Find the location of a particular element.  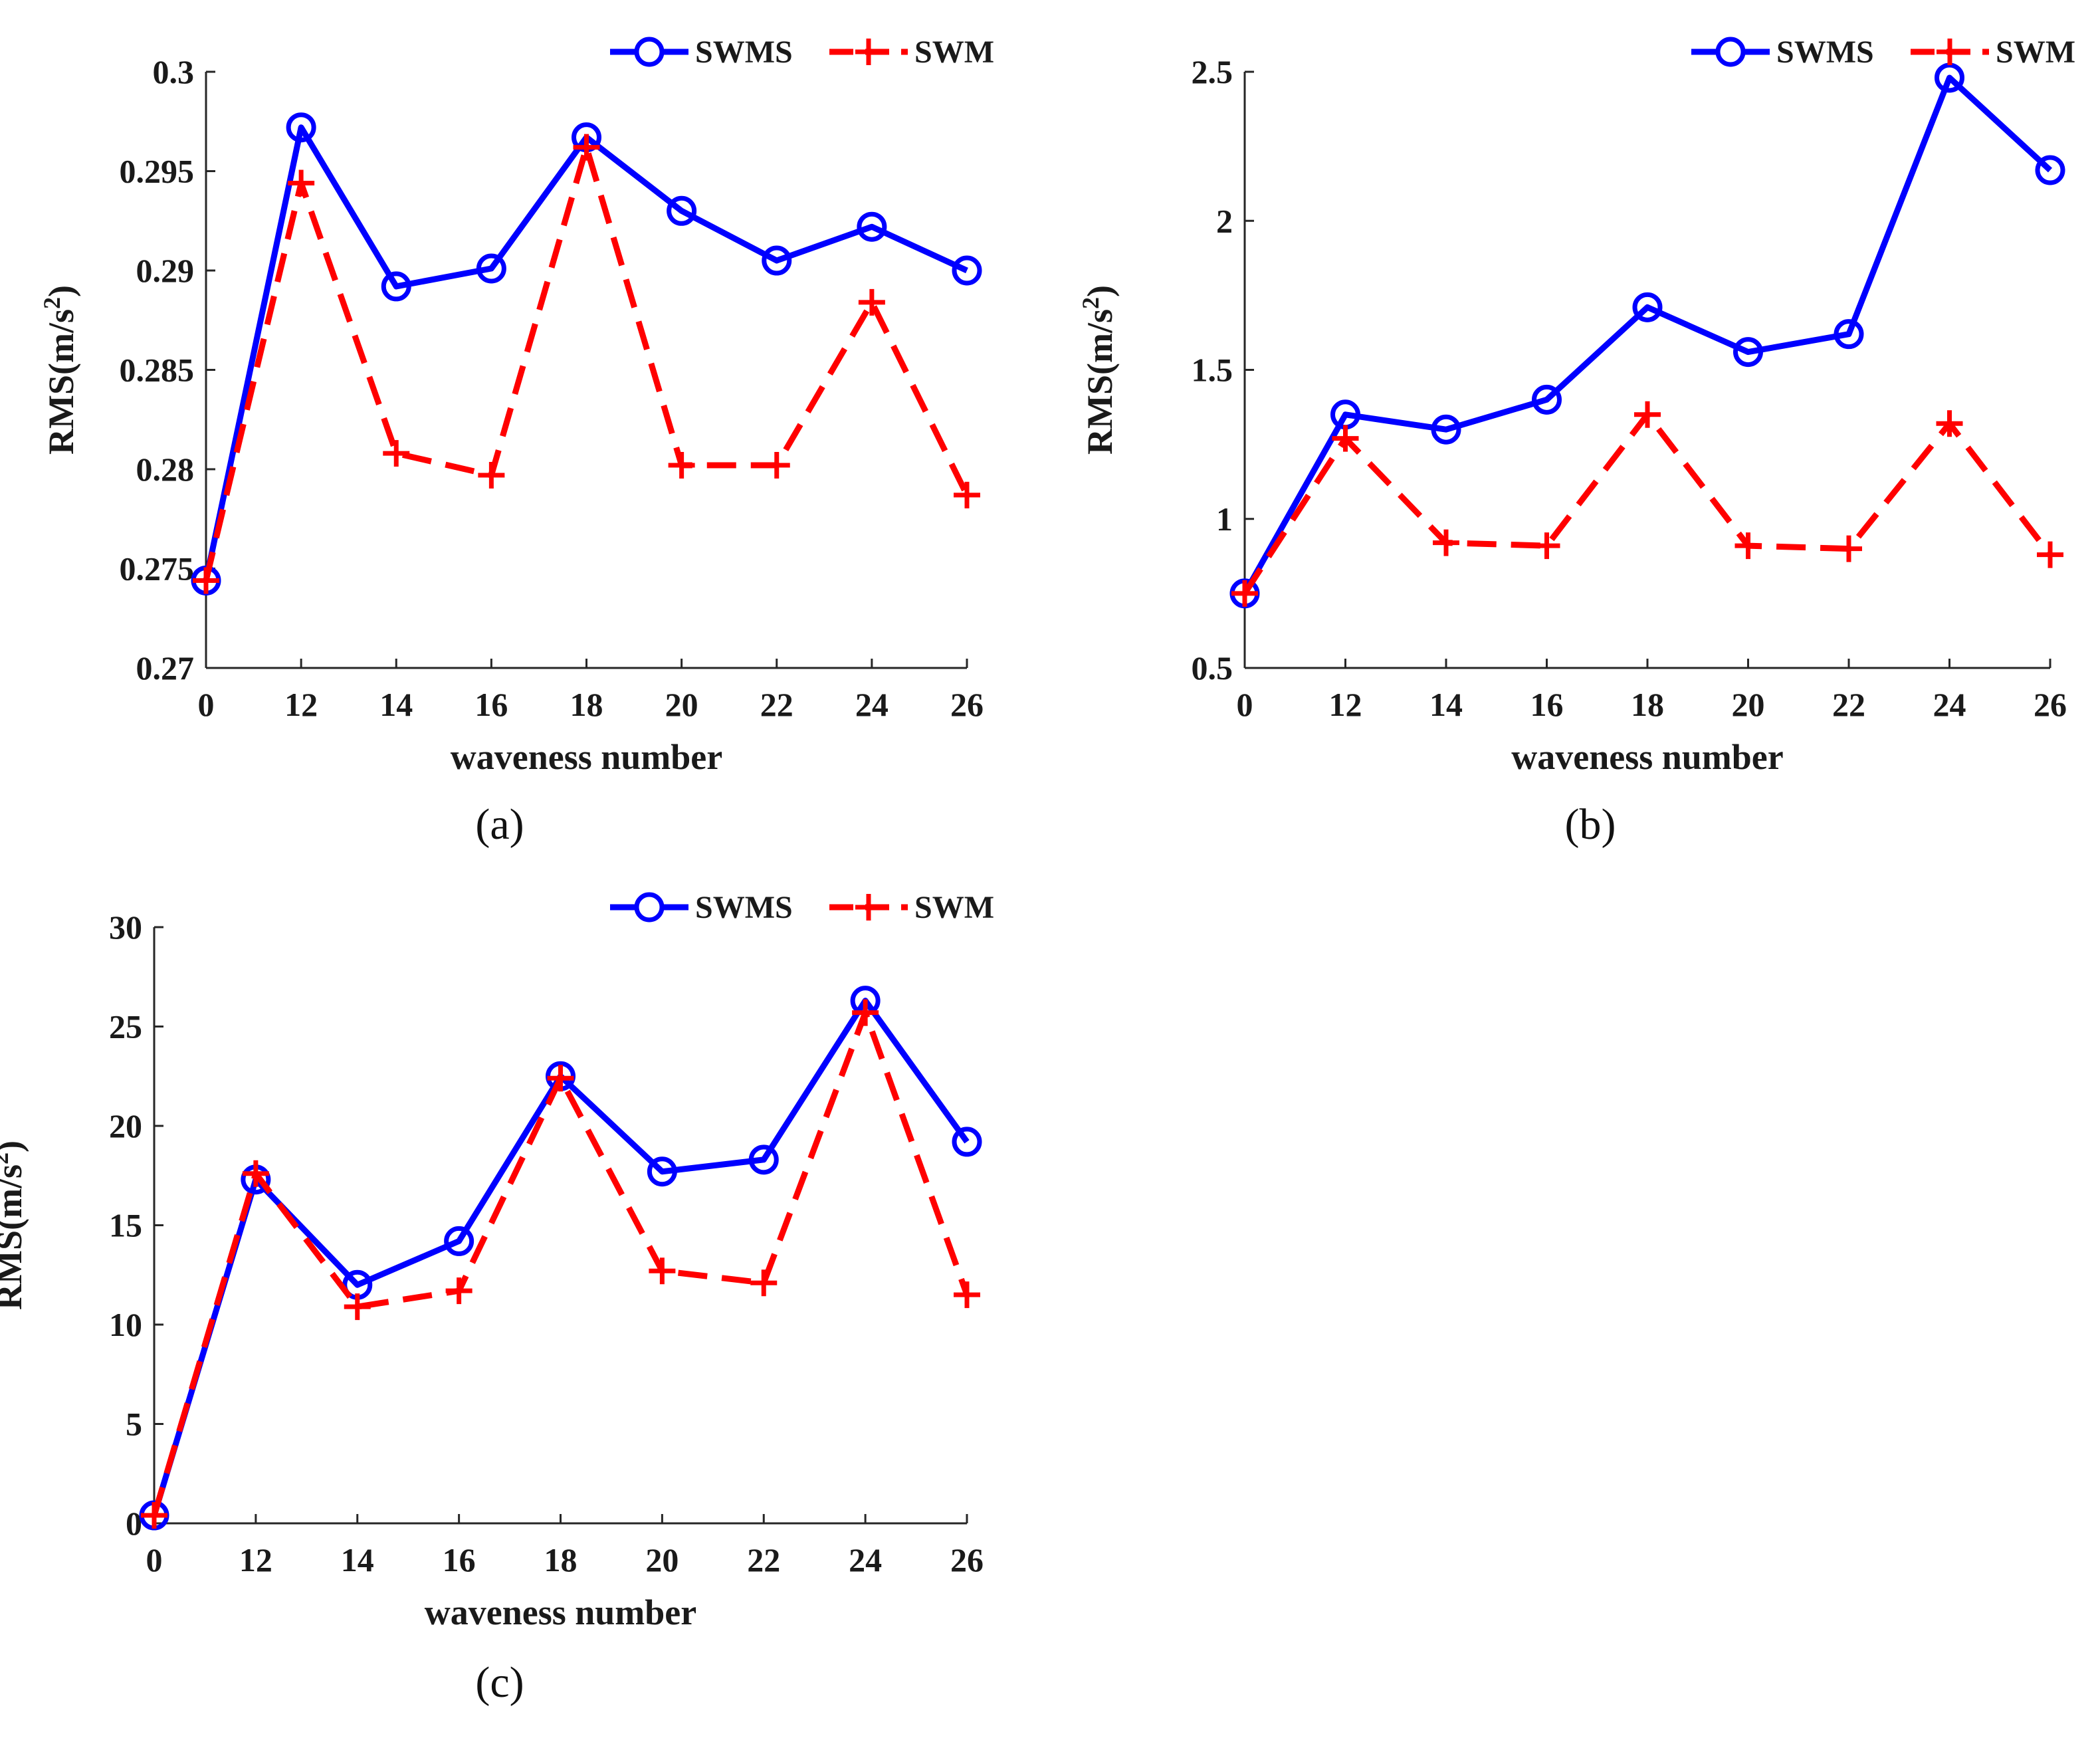

y-axis-label-end: ) is located at coordinates (61, 291).